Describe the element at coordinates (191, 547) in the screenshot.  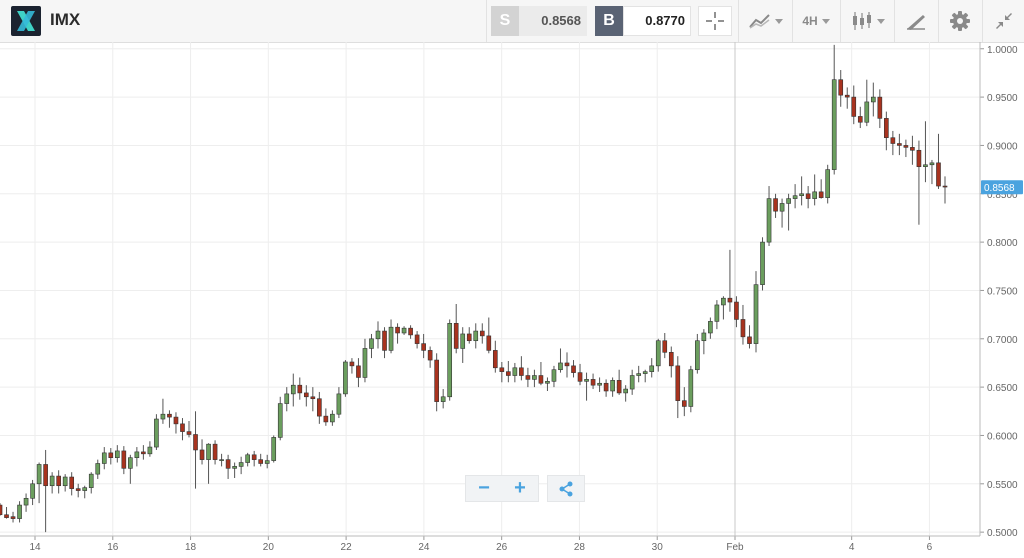
I see `x-tick-label: 18` at that location.